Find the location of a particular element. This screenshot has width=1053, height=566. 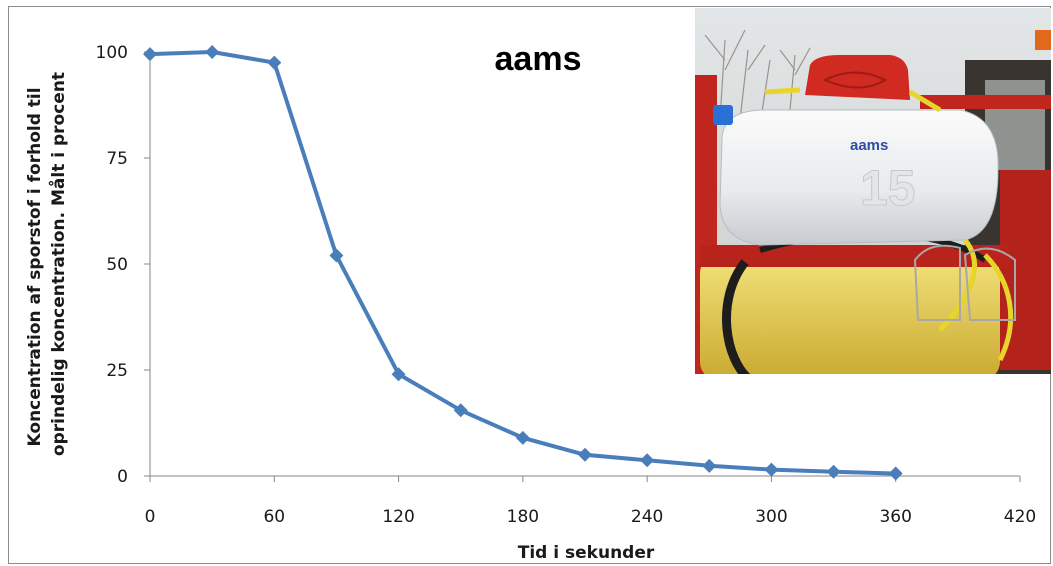

x-ticks: 0 60 120 180 240 300 360 420 is located at coordinates (590, 501).